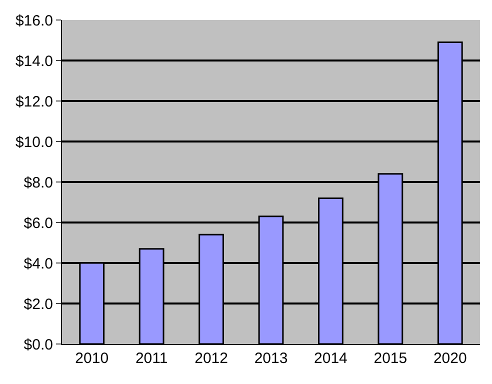 The height and width of the screenshot is (384, 492). Describe the element at coordinates (391, 358) in the screenshot. I see `x-tick-label: 2015` at that location.